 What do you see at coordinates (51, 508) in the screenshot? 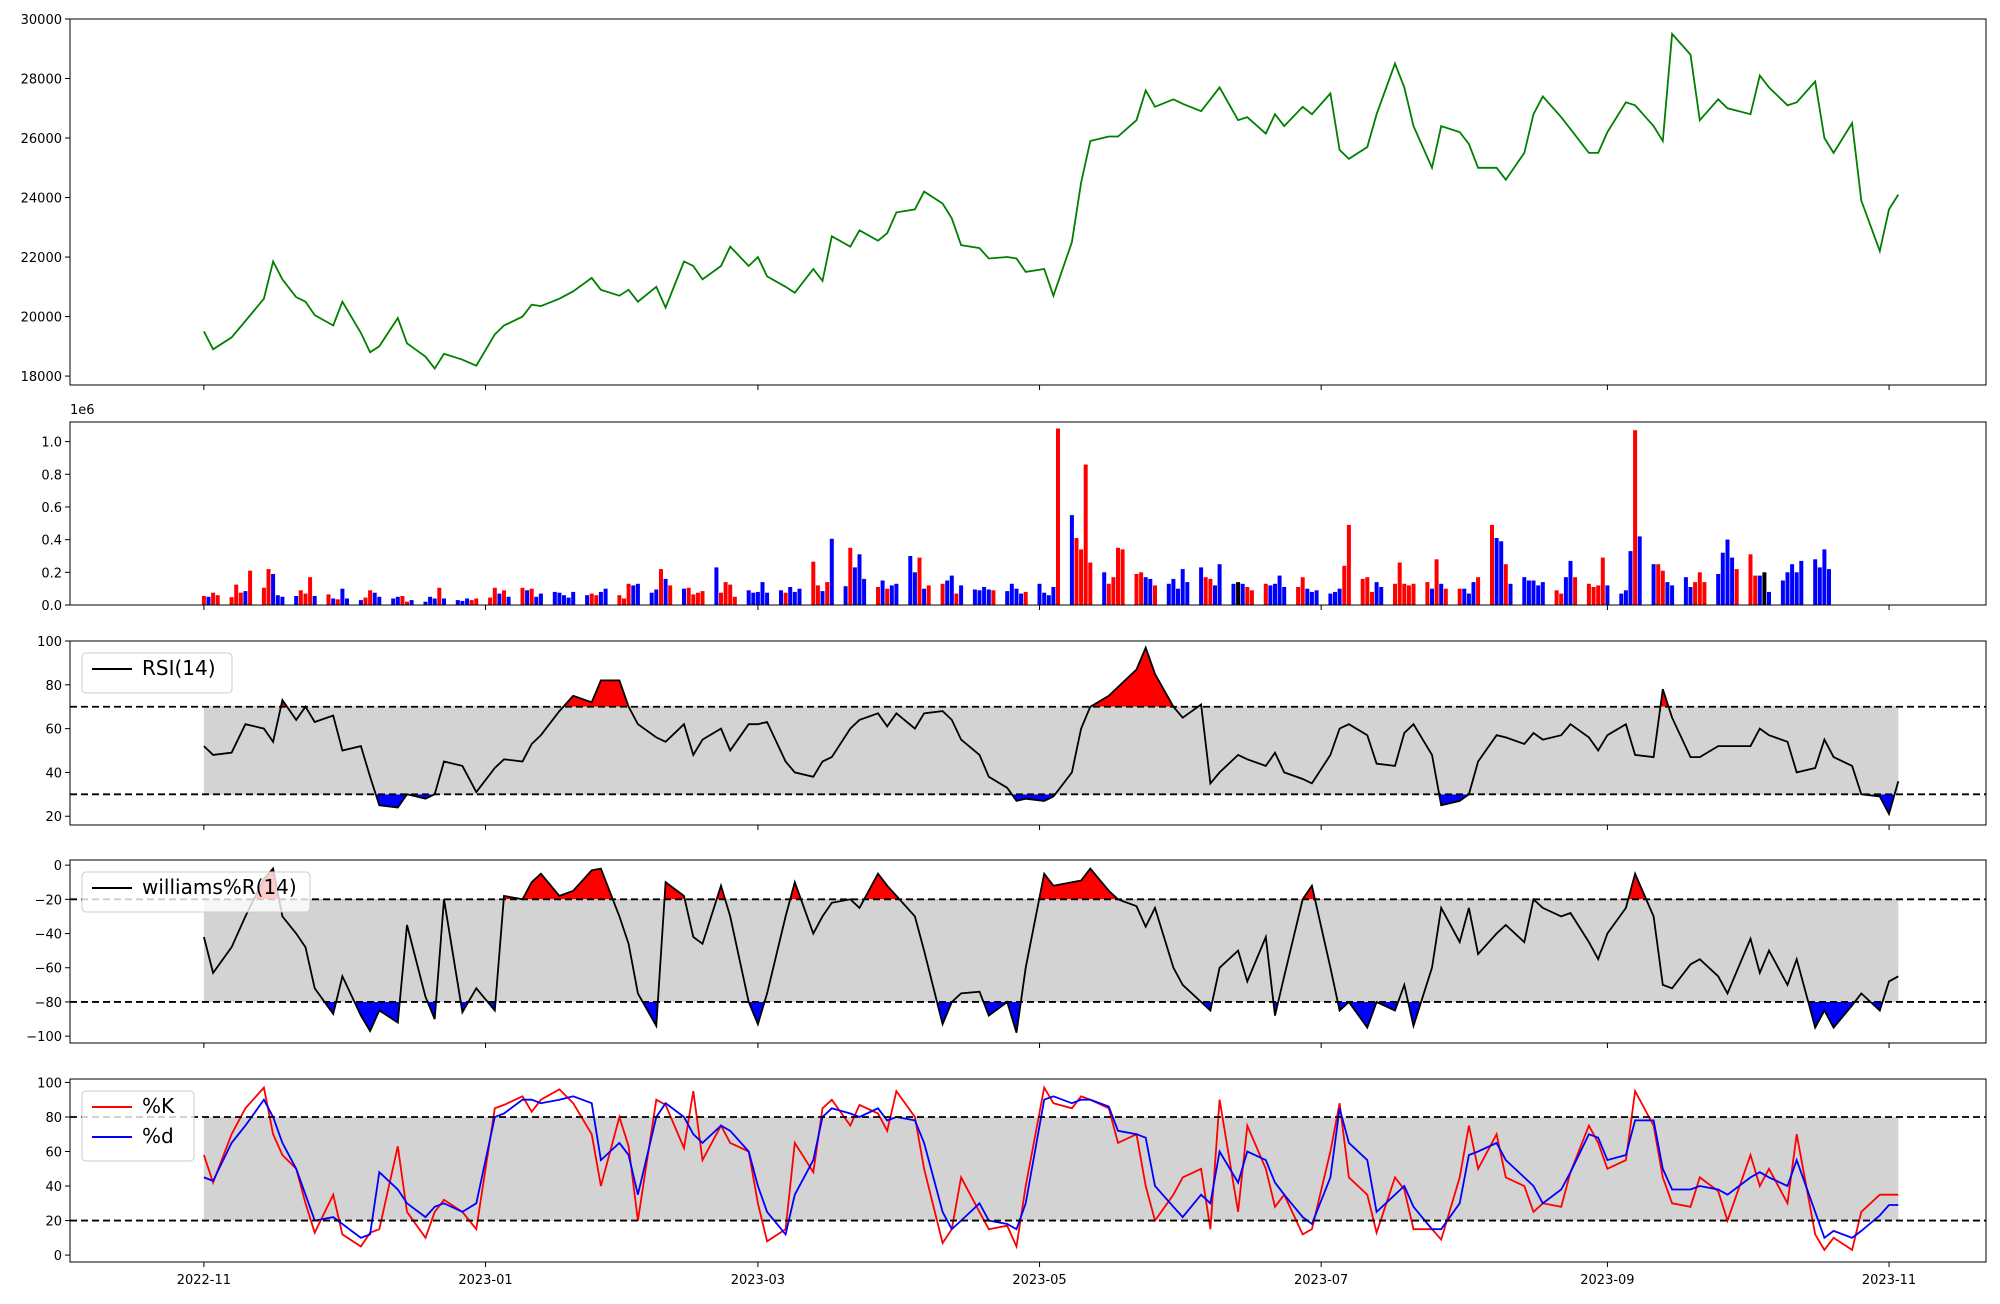
I see `y-tick-label: 0.6` at bounding box center [51, 508].